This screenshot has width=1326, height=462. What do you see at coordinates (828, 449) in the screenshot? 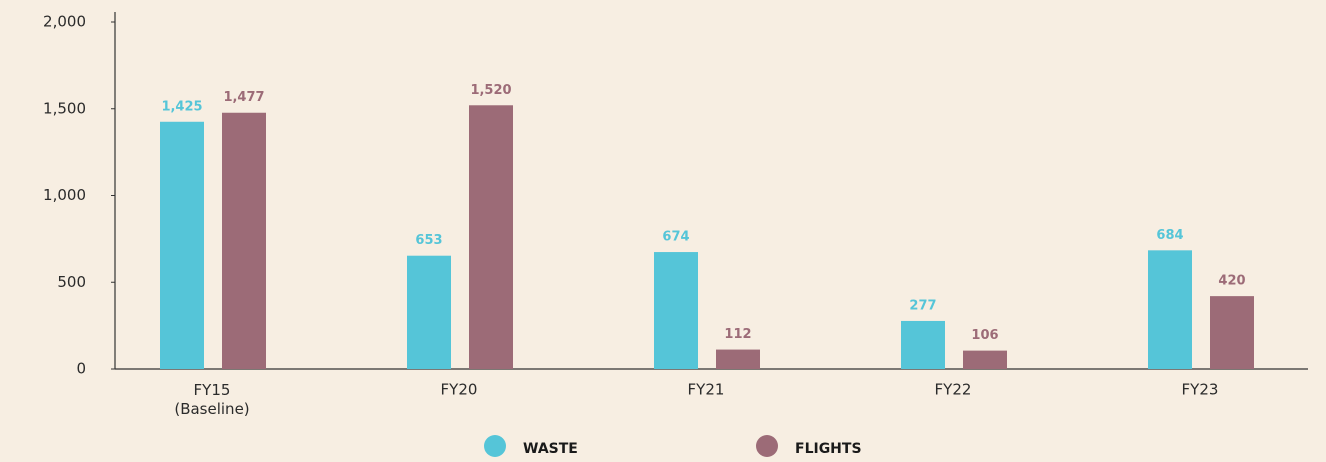
I see `legend-label: FLIGHTS` at bounding box center [828, 449].